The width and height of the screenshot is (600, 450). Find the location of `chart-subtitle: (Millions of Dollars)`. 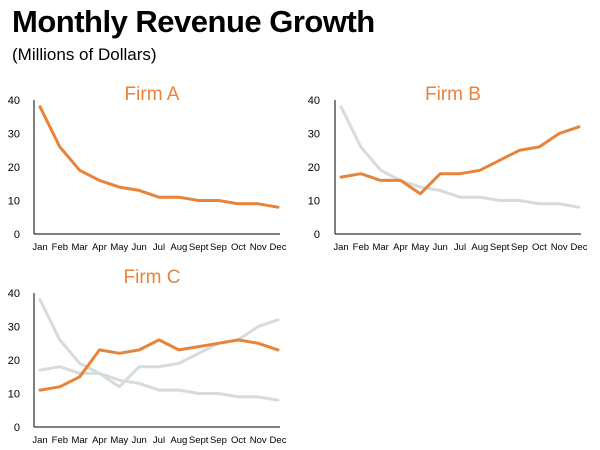

chart-subtitle: (Millions of Dollars) is located at coordinates (84, 54).